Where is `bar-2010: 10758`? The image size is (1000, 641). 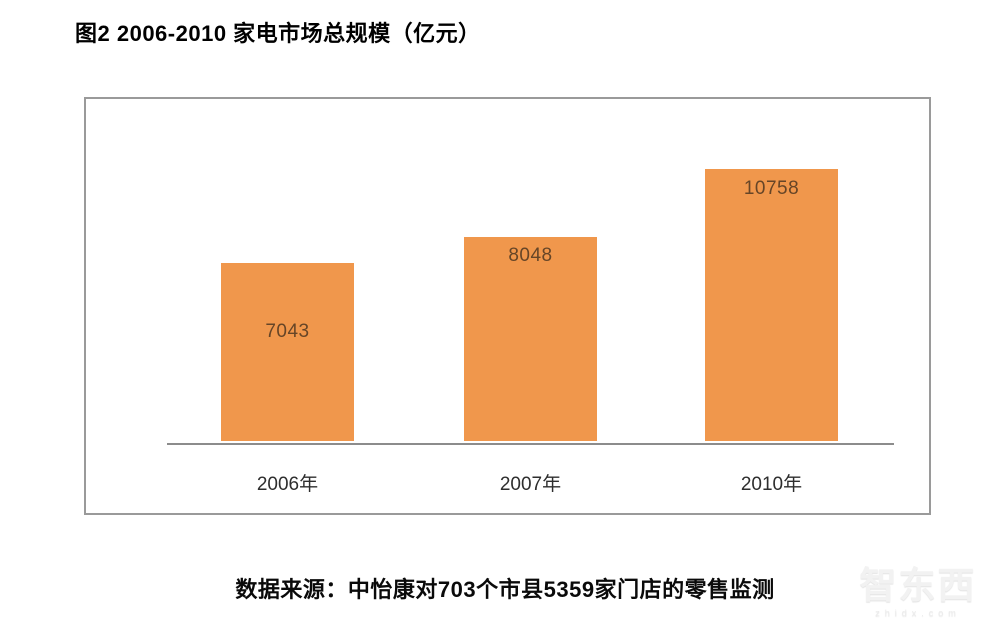 bar-2010: 10758 is located at coordinates (771, 305).